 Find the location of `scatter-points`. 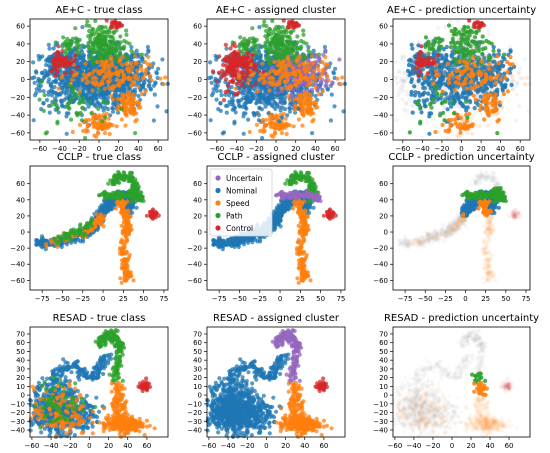

scatter-points is located at coordinates (100, 79).